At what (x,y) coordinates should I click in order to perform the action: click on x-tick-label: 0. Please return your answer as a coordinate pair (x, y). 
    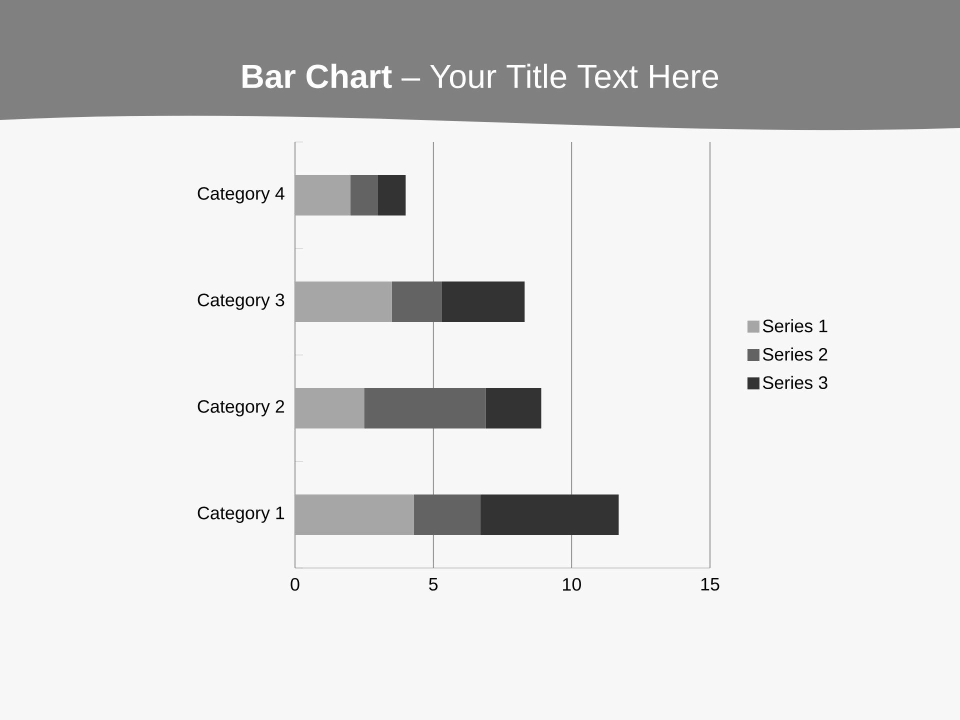
    Looking at the image, I should click on (295, 584).